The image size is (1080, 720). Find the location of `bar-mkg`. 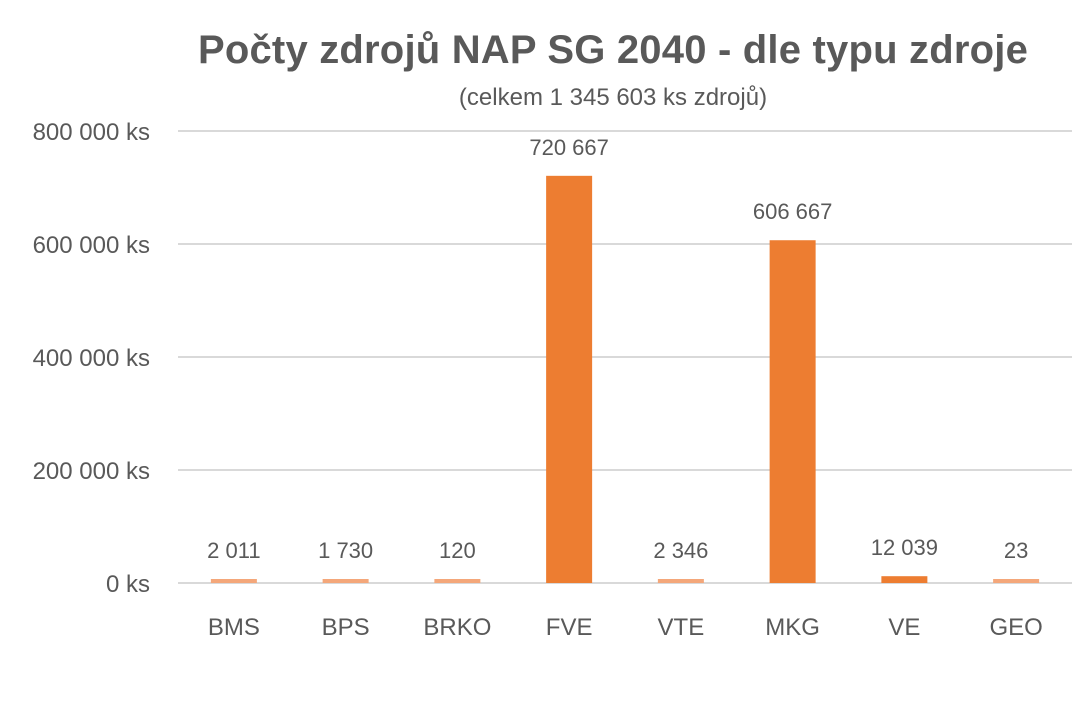

bar-mkg is located at coordinates (792, 411).